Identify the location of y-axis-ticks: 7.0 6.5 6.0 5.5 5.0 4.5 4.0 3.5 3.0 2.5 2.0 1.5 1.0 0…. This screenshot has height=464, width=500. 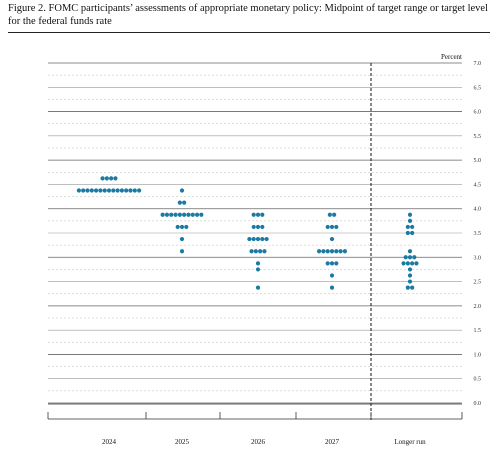
(478, 234).